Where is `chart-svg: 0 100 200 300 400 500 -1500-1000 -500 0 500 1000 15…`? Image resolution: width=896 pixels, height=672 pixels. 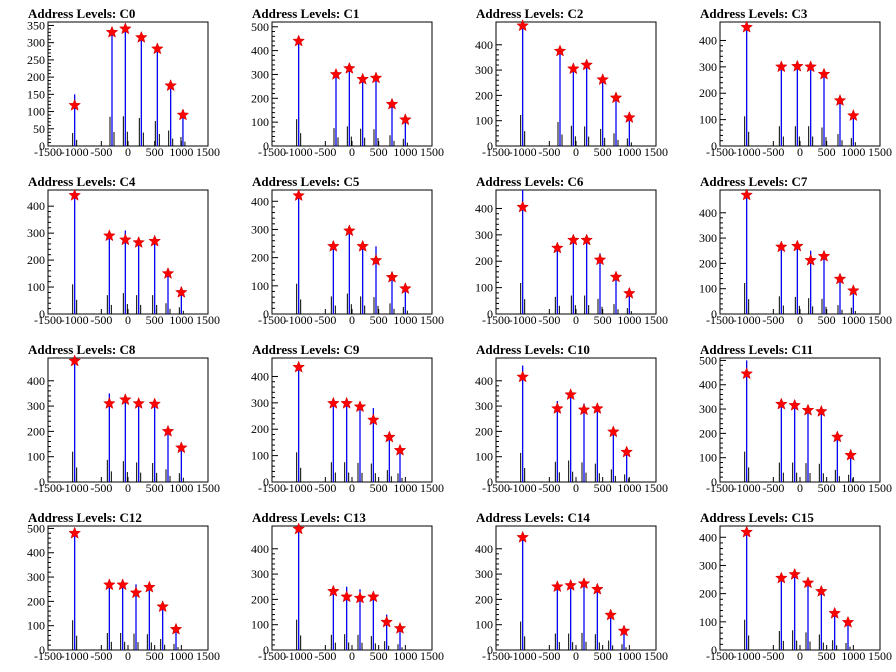 chart-svg: 0 100 200 300 400 500 -1500-1000 -500 0 500 1000 15… is located at coordinates (123, 592).